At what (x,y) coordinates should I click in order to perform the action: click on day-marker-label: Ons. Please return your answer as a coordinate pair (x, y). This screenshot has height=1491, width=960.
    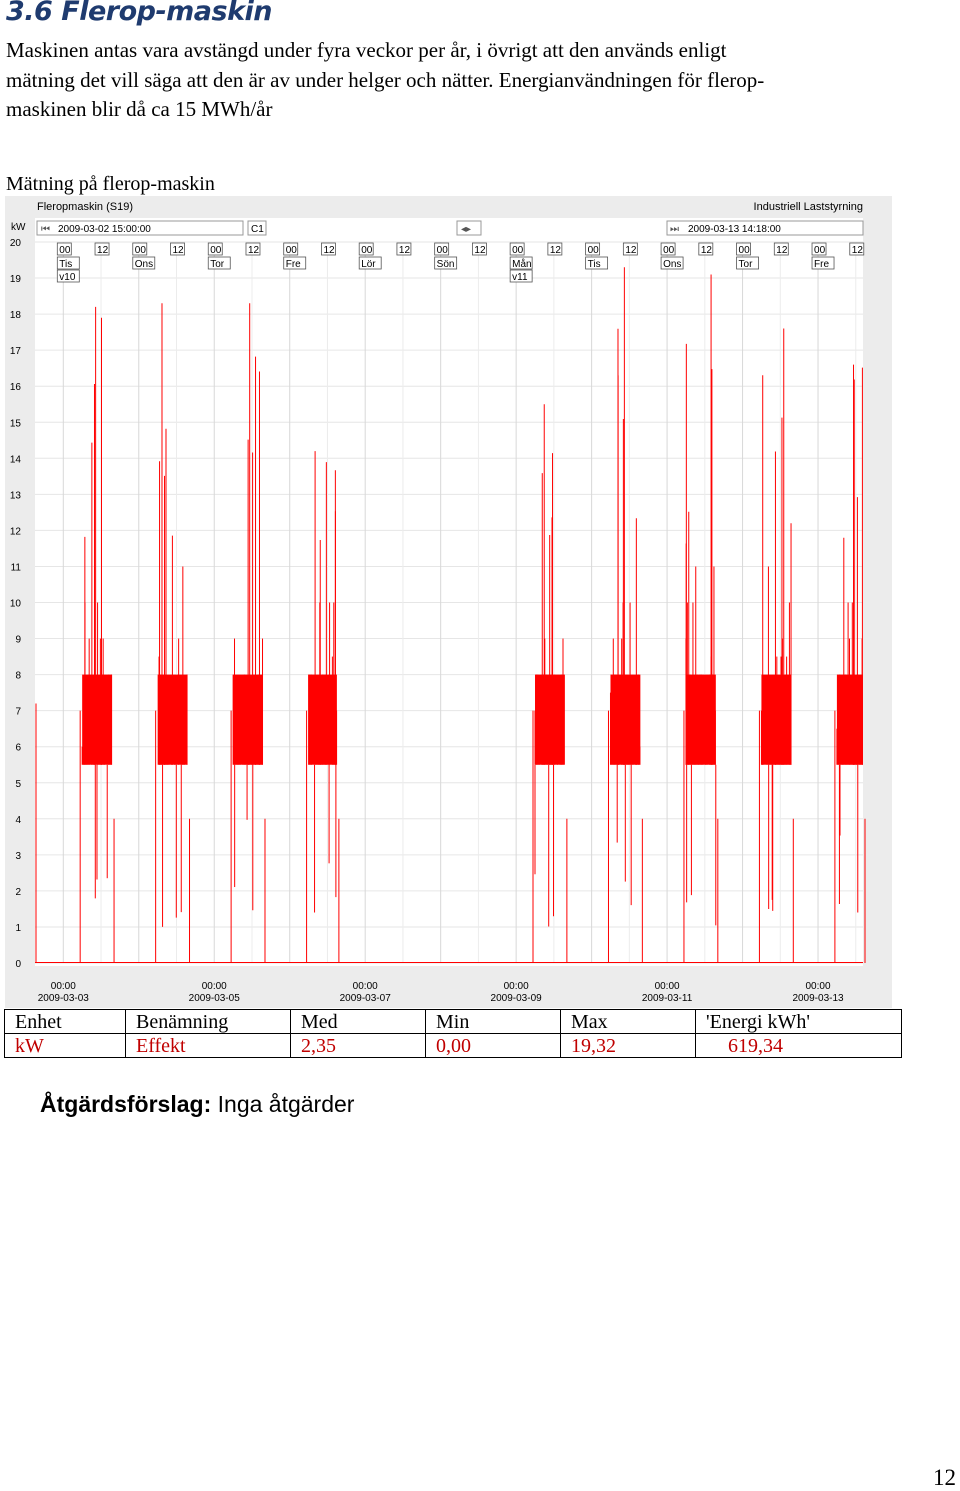
    Looking at the image, I should click on (144, 264).